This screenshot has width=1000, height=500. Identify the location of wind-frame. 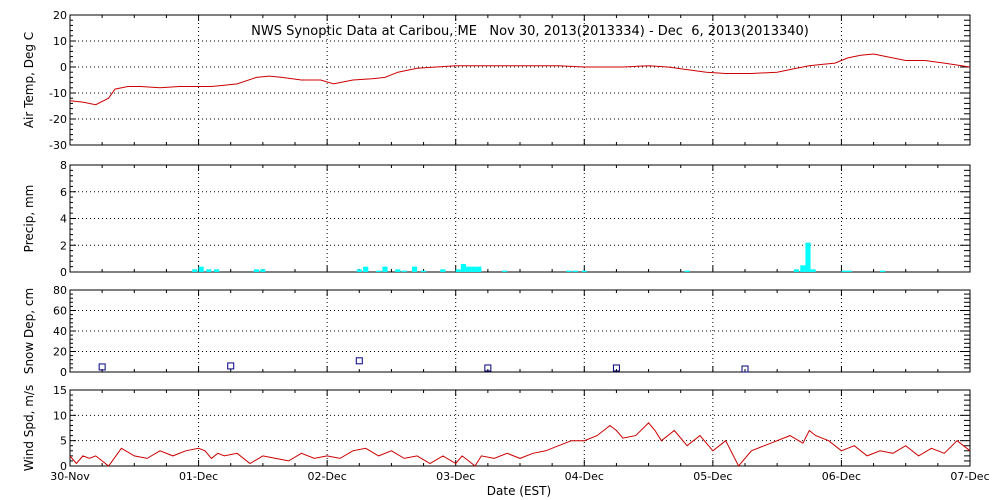
(520, 428).